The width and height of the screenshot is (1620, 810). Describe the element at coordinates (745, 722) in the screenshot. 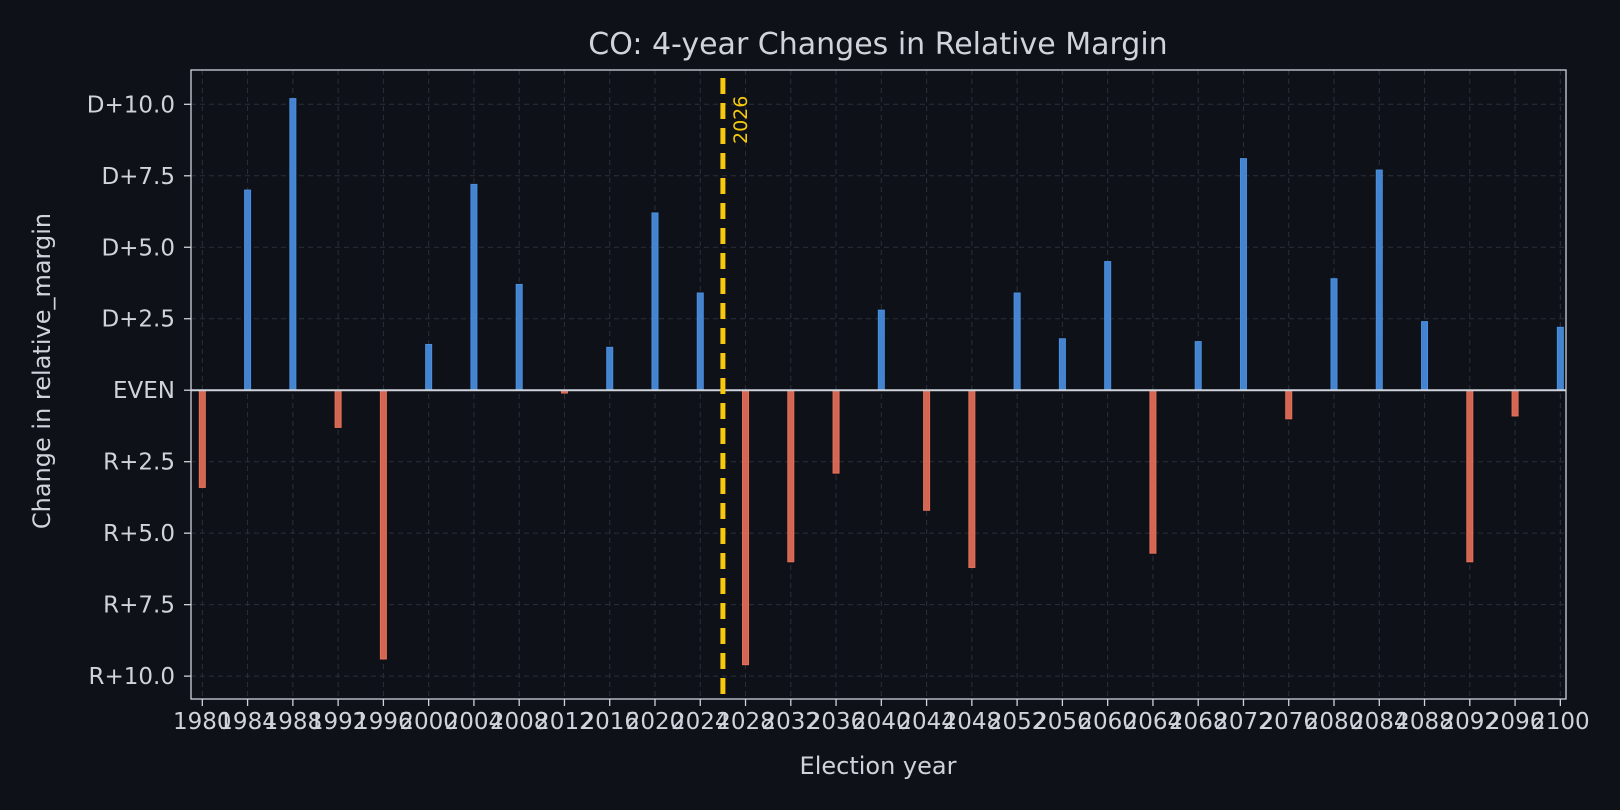

I see `x-tick-label: 2028` at that location.